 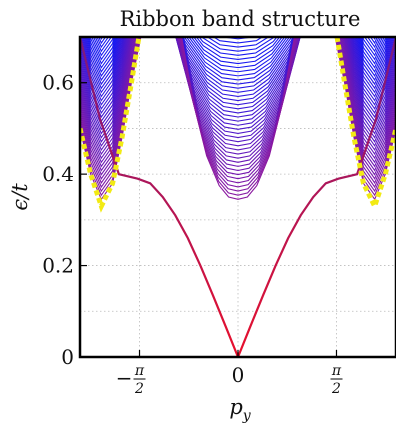 What do you see at coordinates (238, 375) in the screenshot?
I see `x-tick-label: 0` at bounding box center [238, 375].